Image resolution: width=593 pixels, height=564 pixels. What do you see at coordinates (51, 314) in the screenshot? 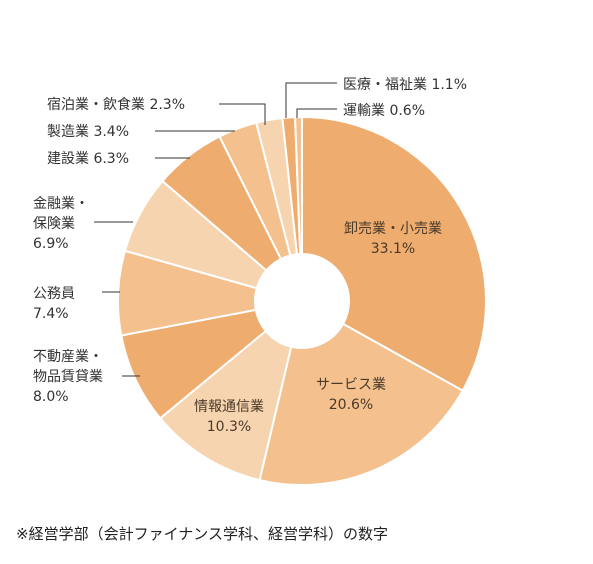
I see `slice-label-4-line-1: 7.4%` at bounding box center [51, 314].